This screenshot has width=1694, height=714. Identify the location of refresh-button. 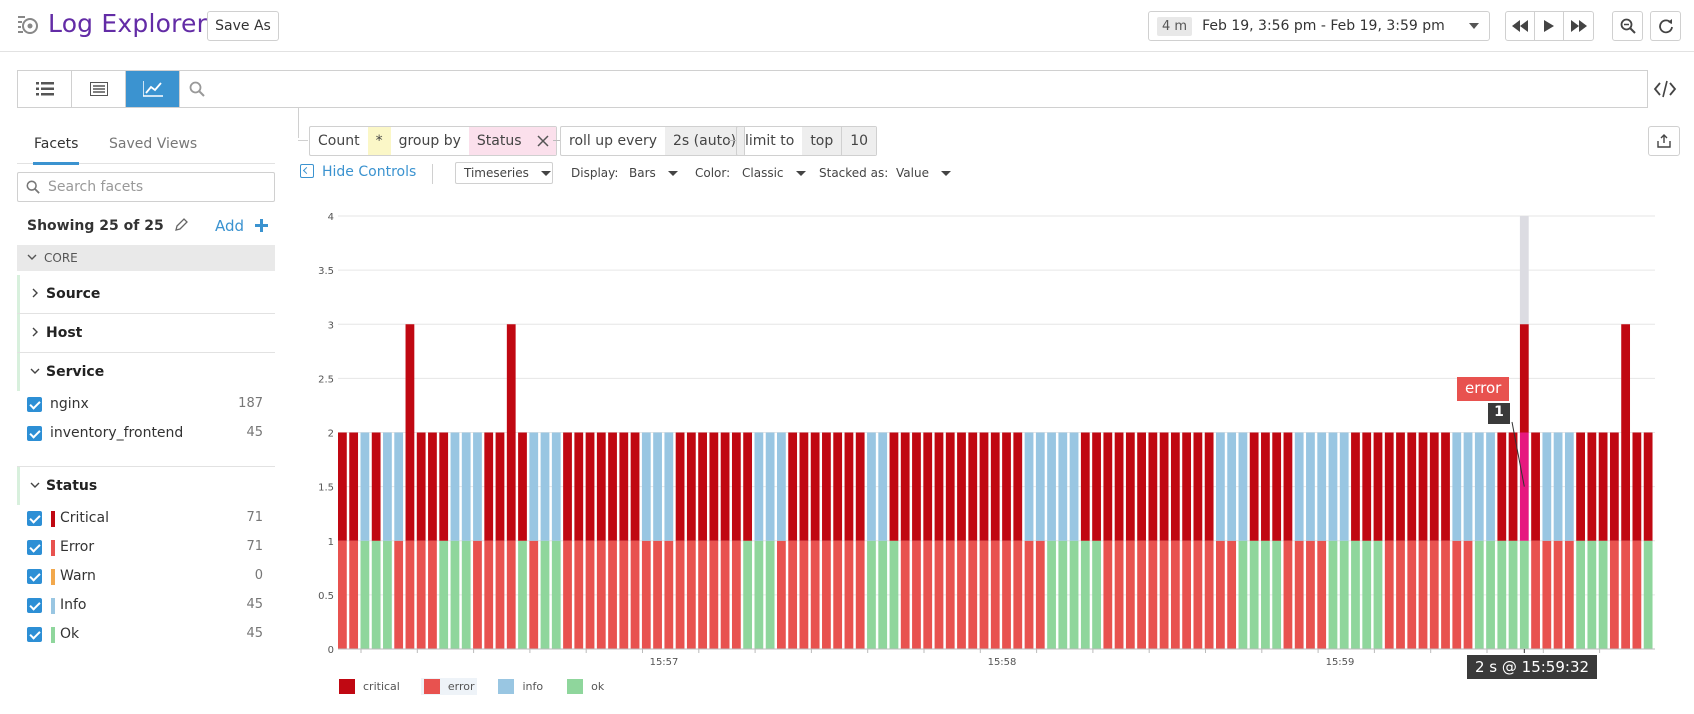
(1665, 26).